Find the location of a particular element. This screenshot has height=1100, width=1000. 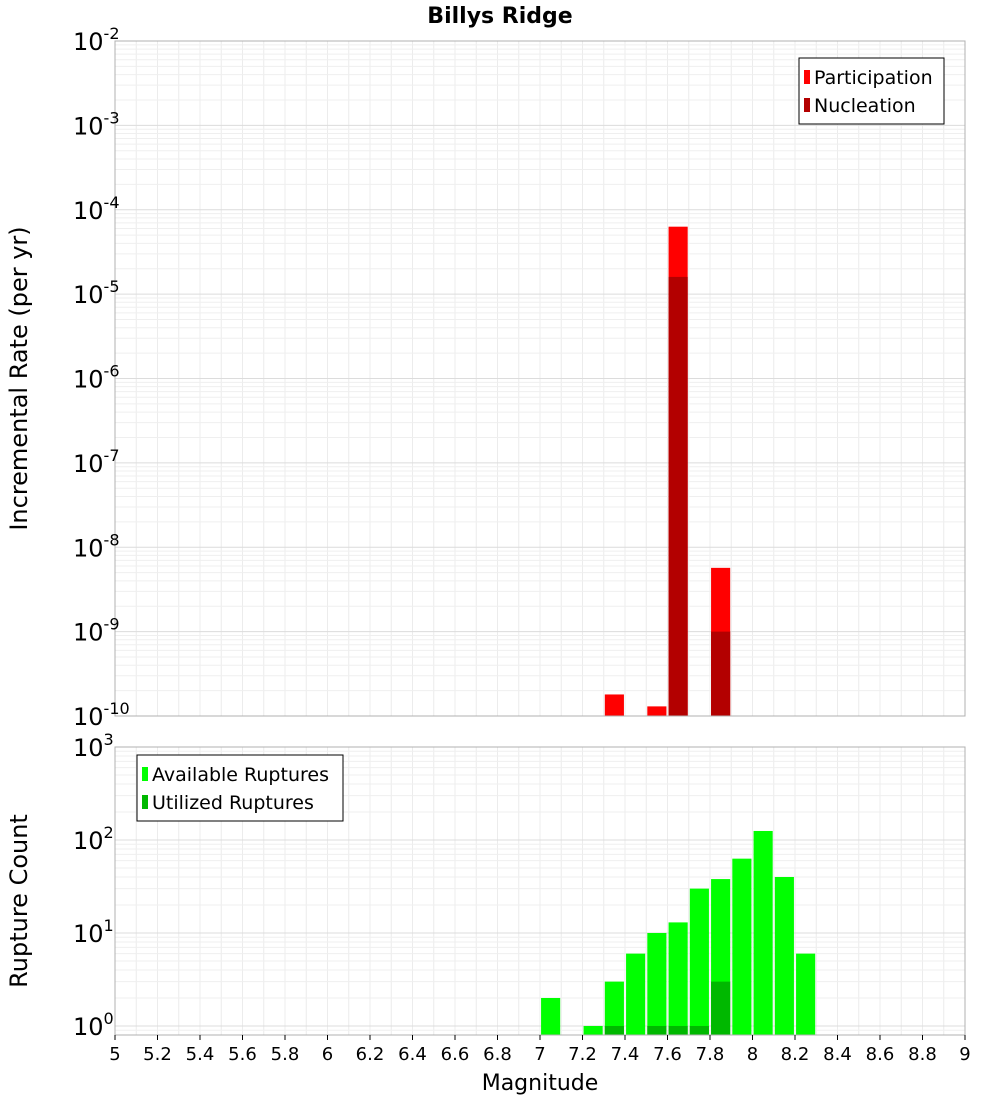

y-tick-label: 10⁻² is located at coordinates (96, 40).